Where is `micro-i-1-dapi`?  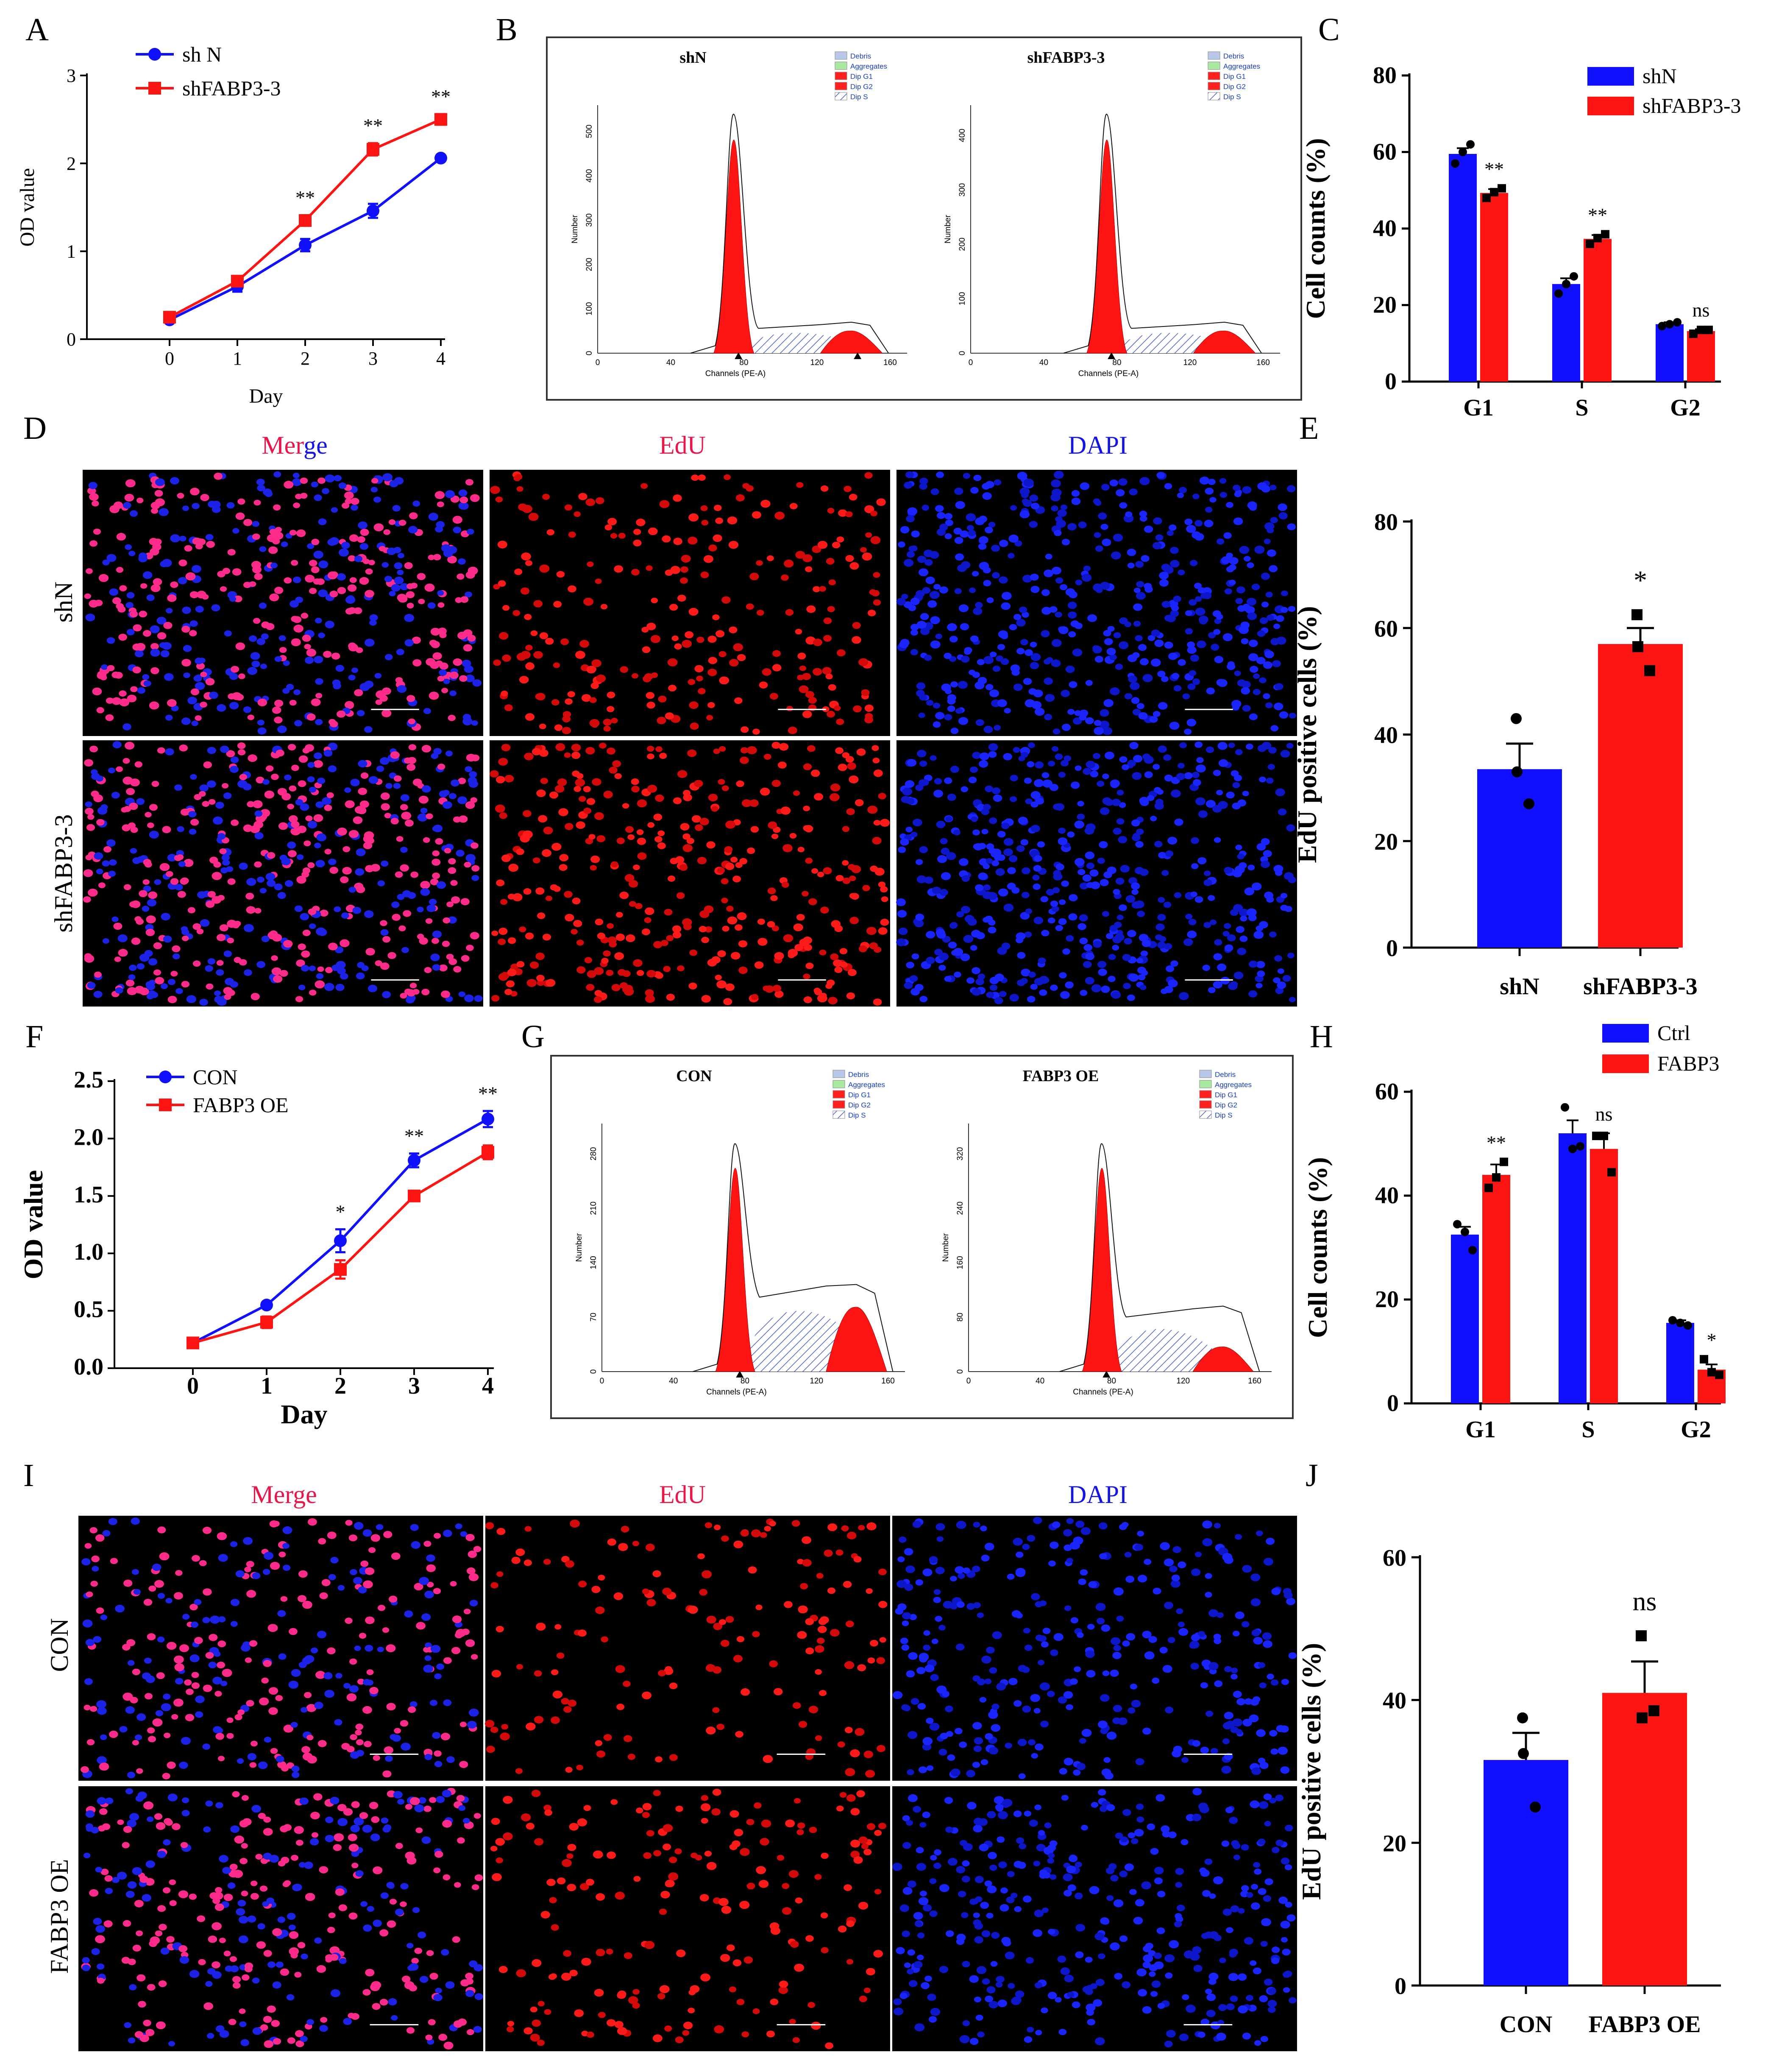 micro-i-1-dapi is located at coordinates (1094, 1918).